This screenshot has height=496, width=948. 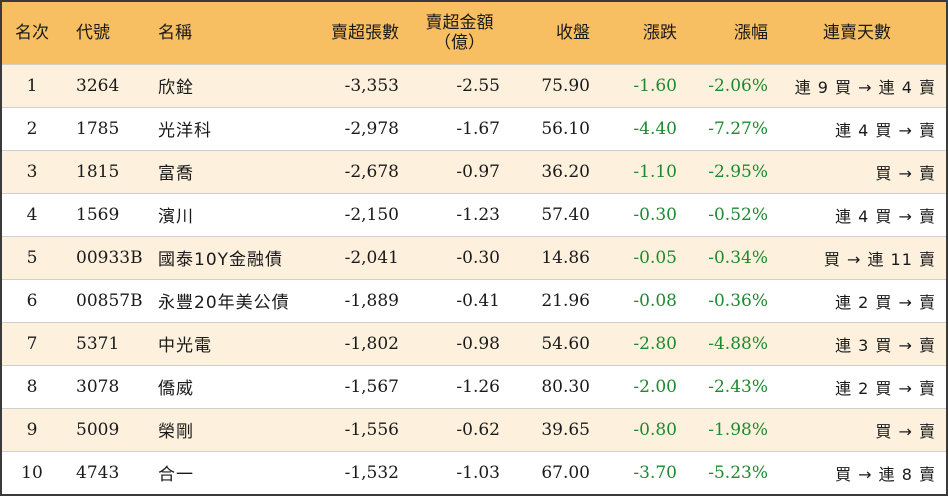 I want to click on table-row: 9 5009 榮剛 -1,556 -0.62 39.65 -0.80 -1.98% 買 → 賣, so click(x=474, y=429).